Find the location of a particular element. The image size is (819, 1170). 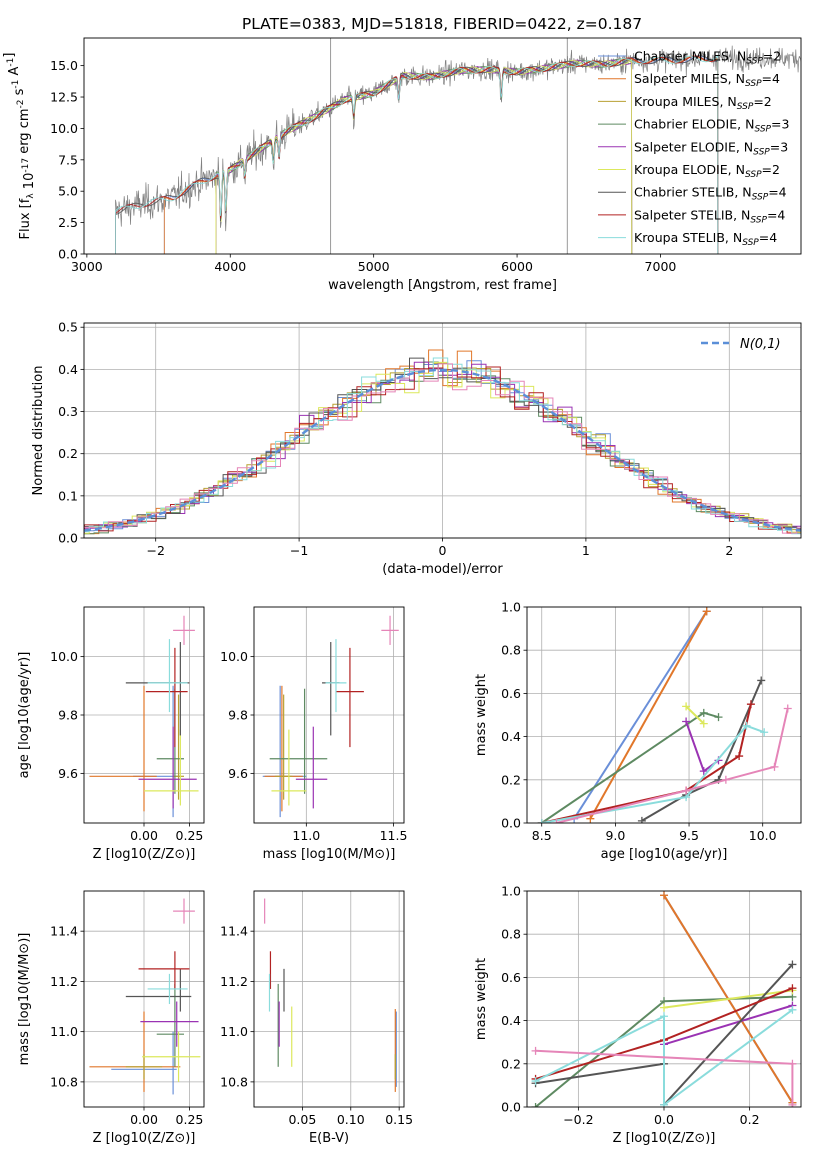

label-part: Flux [f is located at coordinates (25, 218).